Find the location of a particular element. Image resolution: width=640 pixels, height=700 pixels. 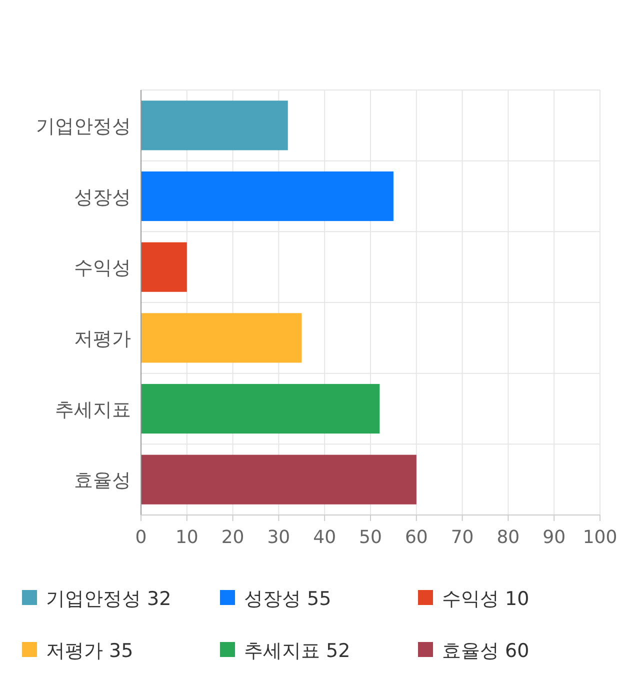

y-tick-label: 성장성 is located at coordinates (102, 197).